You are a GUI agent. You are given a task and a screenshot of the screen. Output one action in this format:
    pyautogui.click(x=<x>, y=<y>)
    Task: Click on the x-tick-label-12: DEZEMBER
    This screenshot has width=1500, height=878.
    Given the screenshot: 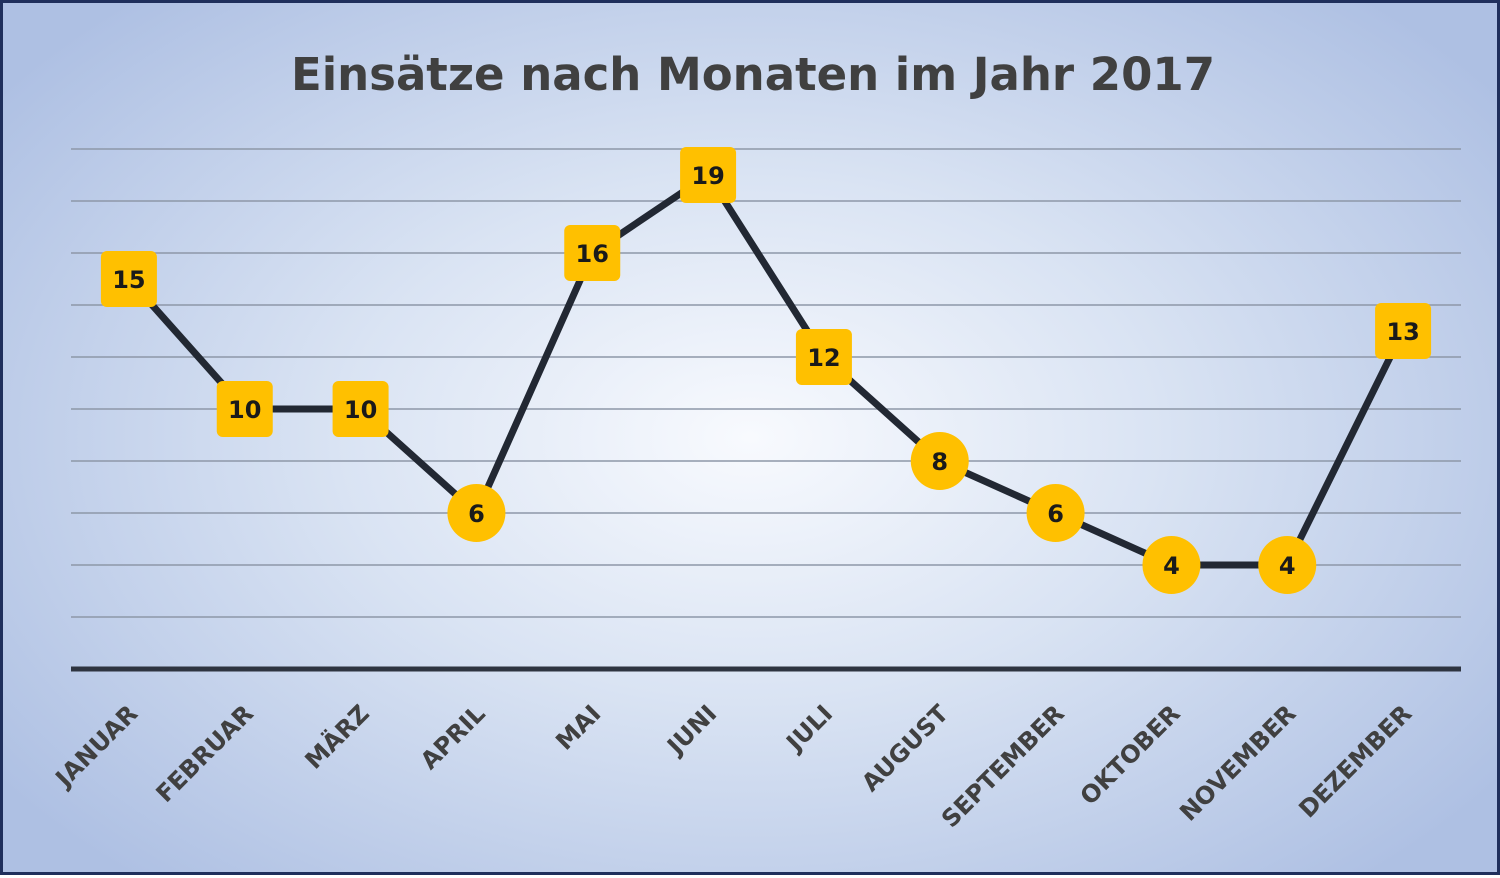 What is the action you would take?
    pyautogui.click(x=1355, y=761)
    